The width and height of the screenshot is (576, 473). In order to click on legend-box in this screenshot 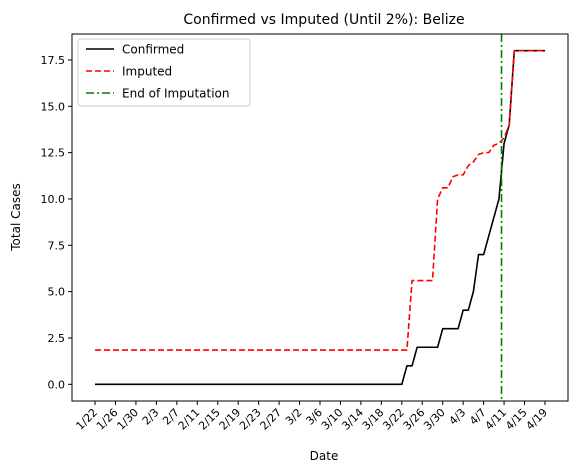, I will do `click(164, 72)`.